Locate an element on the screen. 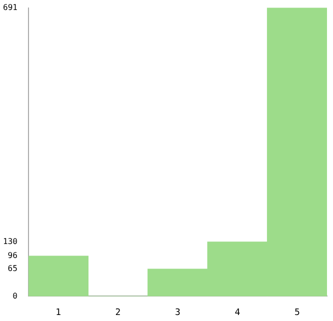 The image size is (333, 321). x-tick-label: 5 is located at coordinates (297, 313).